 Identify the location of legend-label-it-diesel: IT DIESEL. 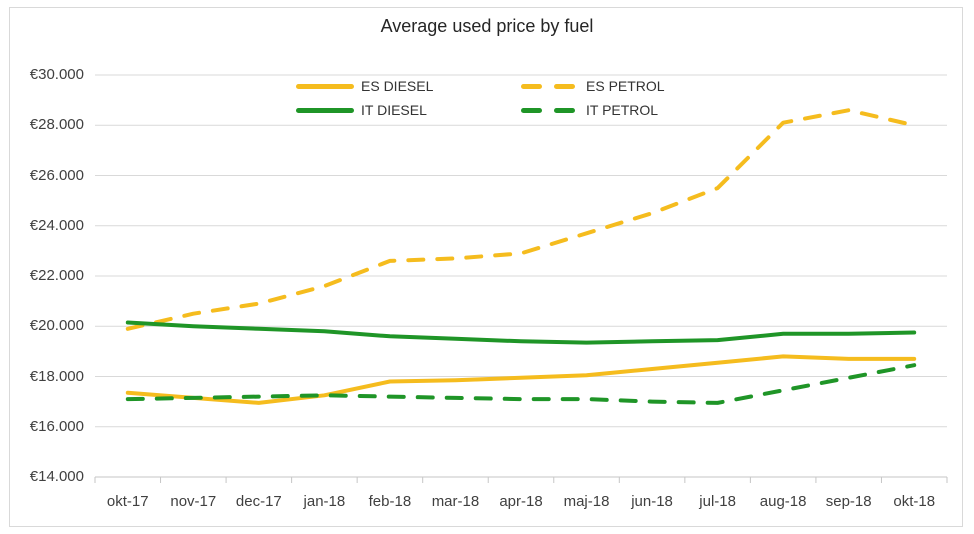
(394, 110).